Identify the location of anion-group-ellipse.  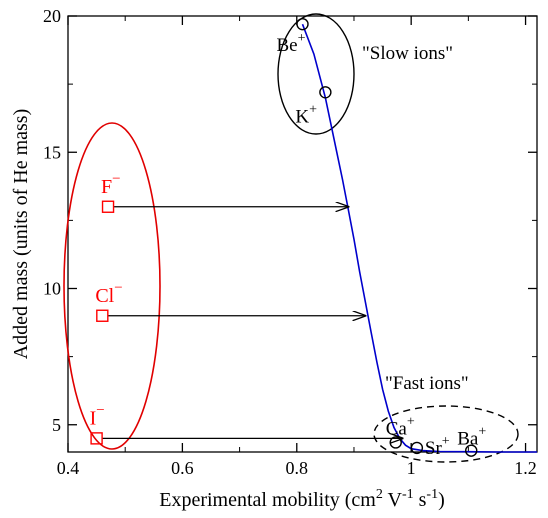
(112, 286).